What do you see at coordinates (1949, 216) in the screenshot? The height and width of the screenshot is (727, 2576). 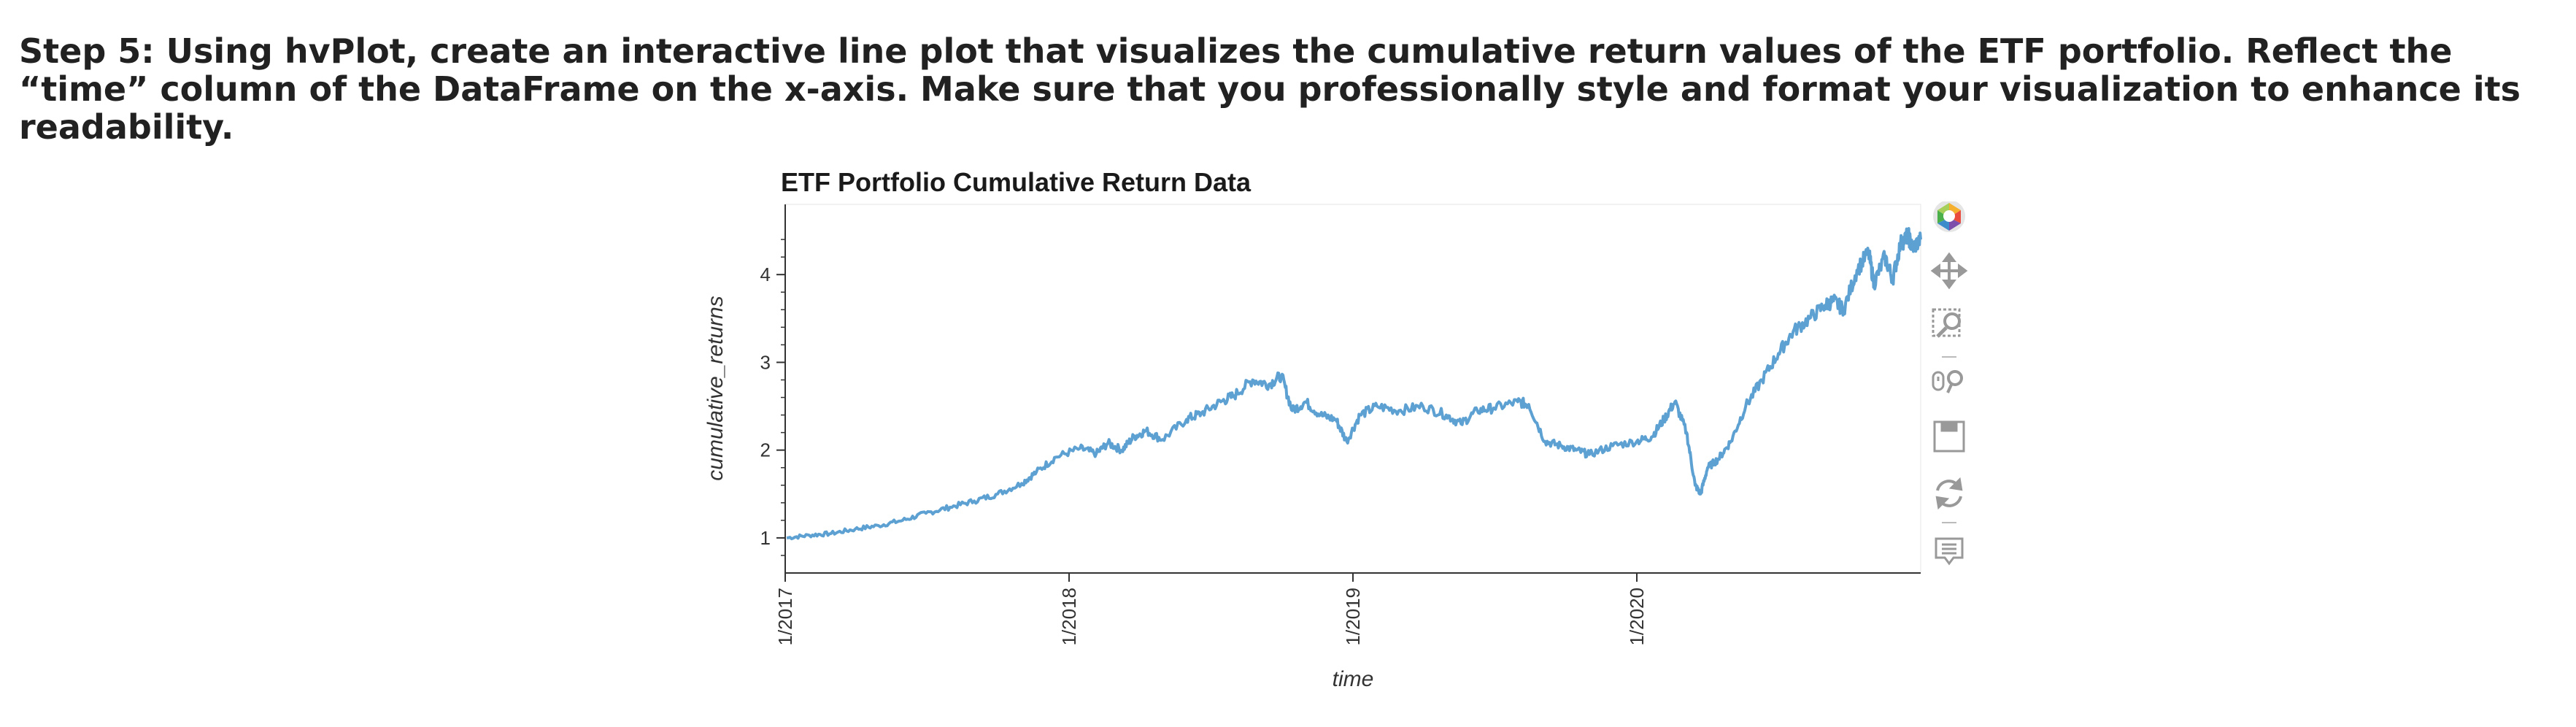 I see `bokeh-logo-icon` at bounding box center [1949, 216].